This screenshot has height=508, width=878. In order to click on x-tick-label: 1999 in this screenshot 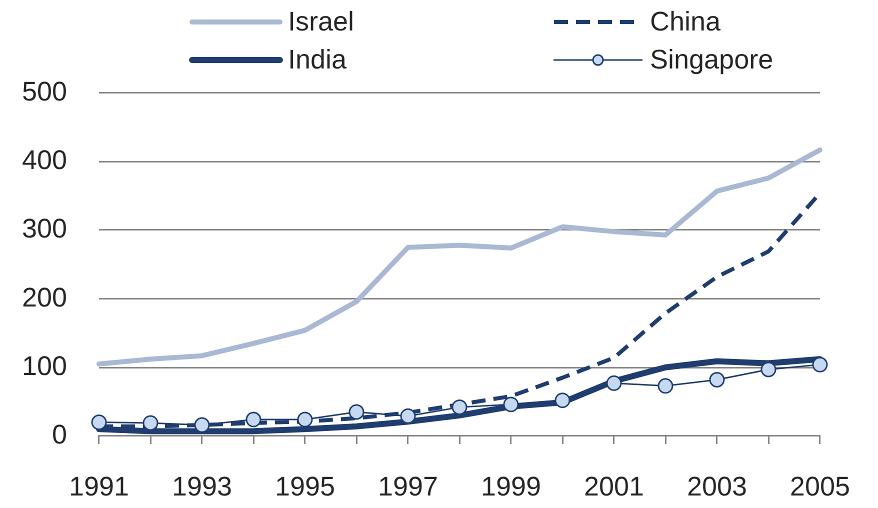, I will do `click(511, 487)`.